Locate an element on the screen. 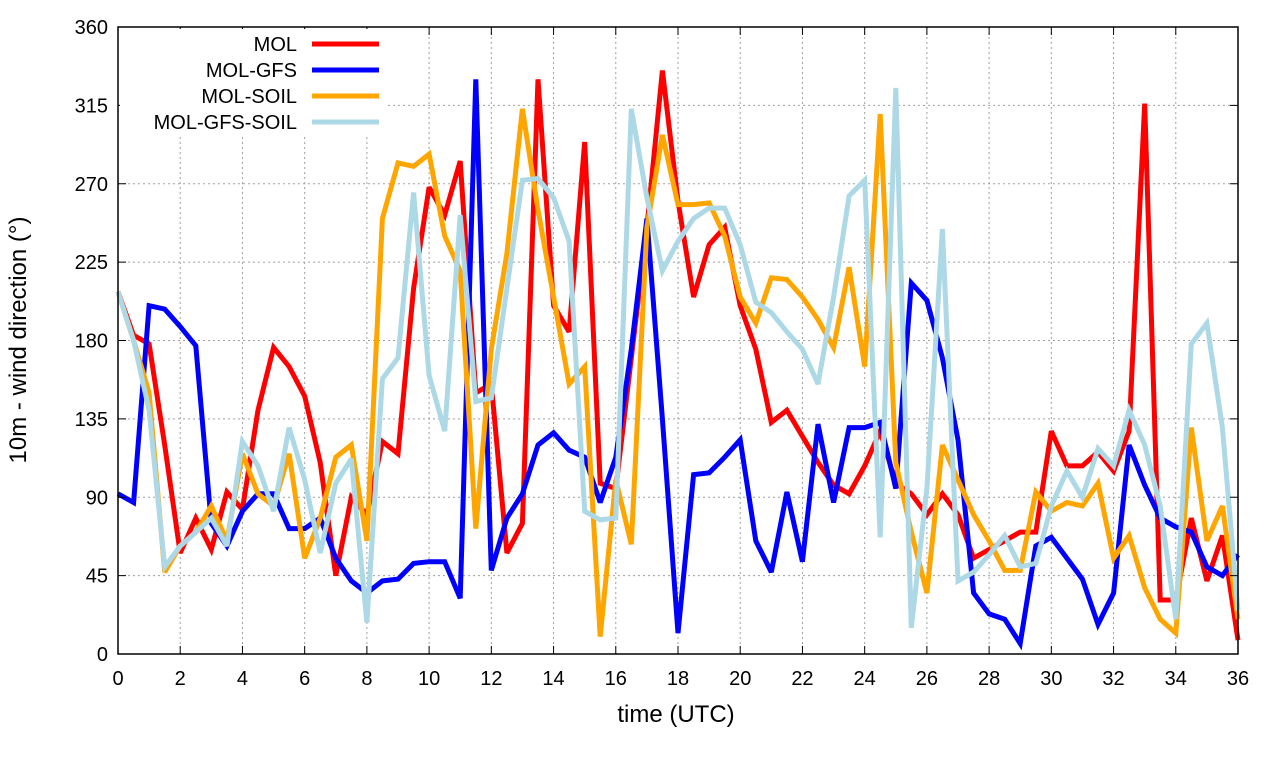 This screenshot has height=765, width=1280. x-tick-label: 2 is located at coordinates (180, 679).